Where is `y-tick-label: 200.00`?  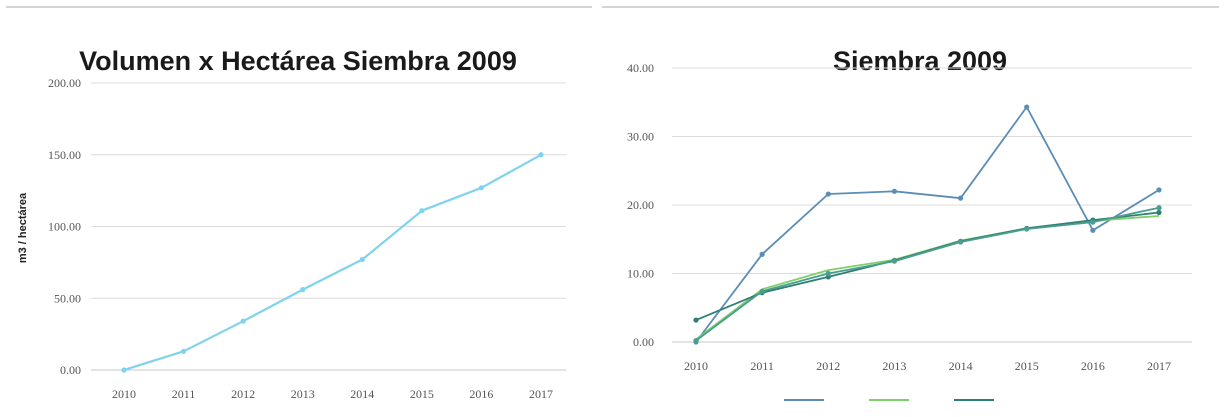 y-tick-label: 200.00 is located at coordinates (64, 83).